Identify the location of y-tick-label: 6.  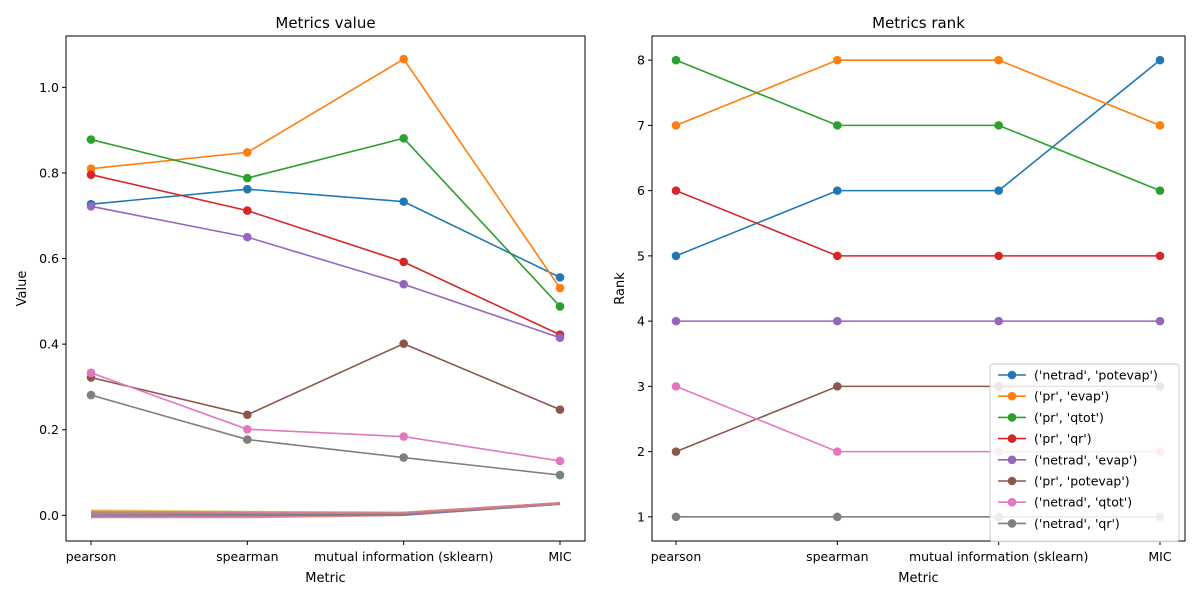
(641, 190).